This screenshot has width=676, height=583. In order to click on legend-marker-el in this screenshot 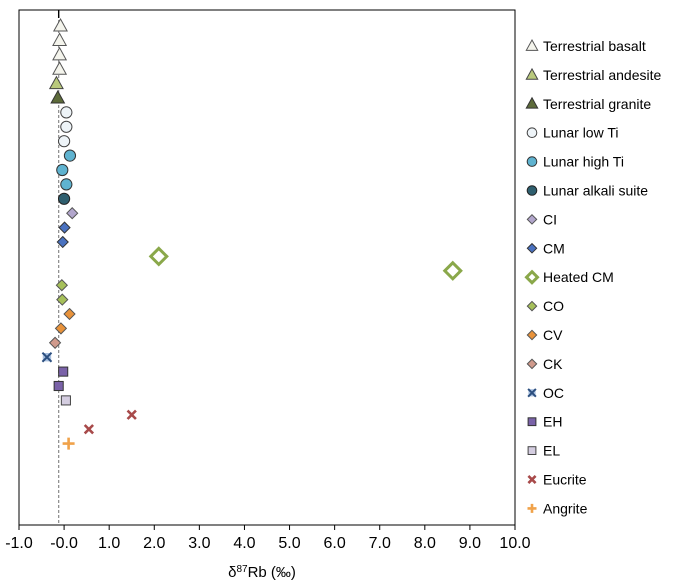, I will do `click(532, 451)`.